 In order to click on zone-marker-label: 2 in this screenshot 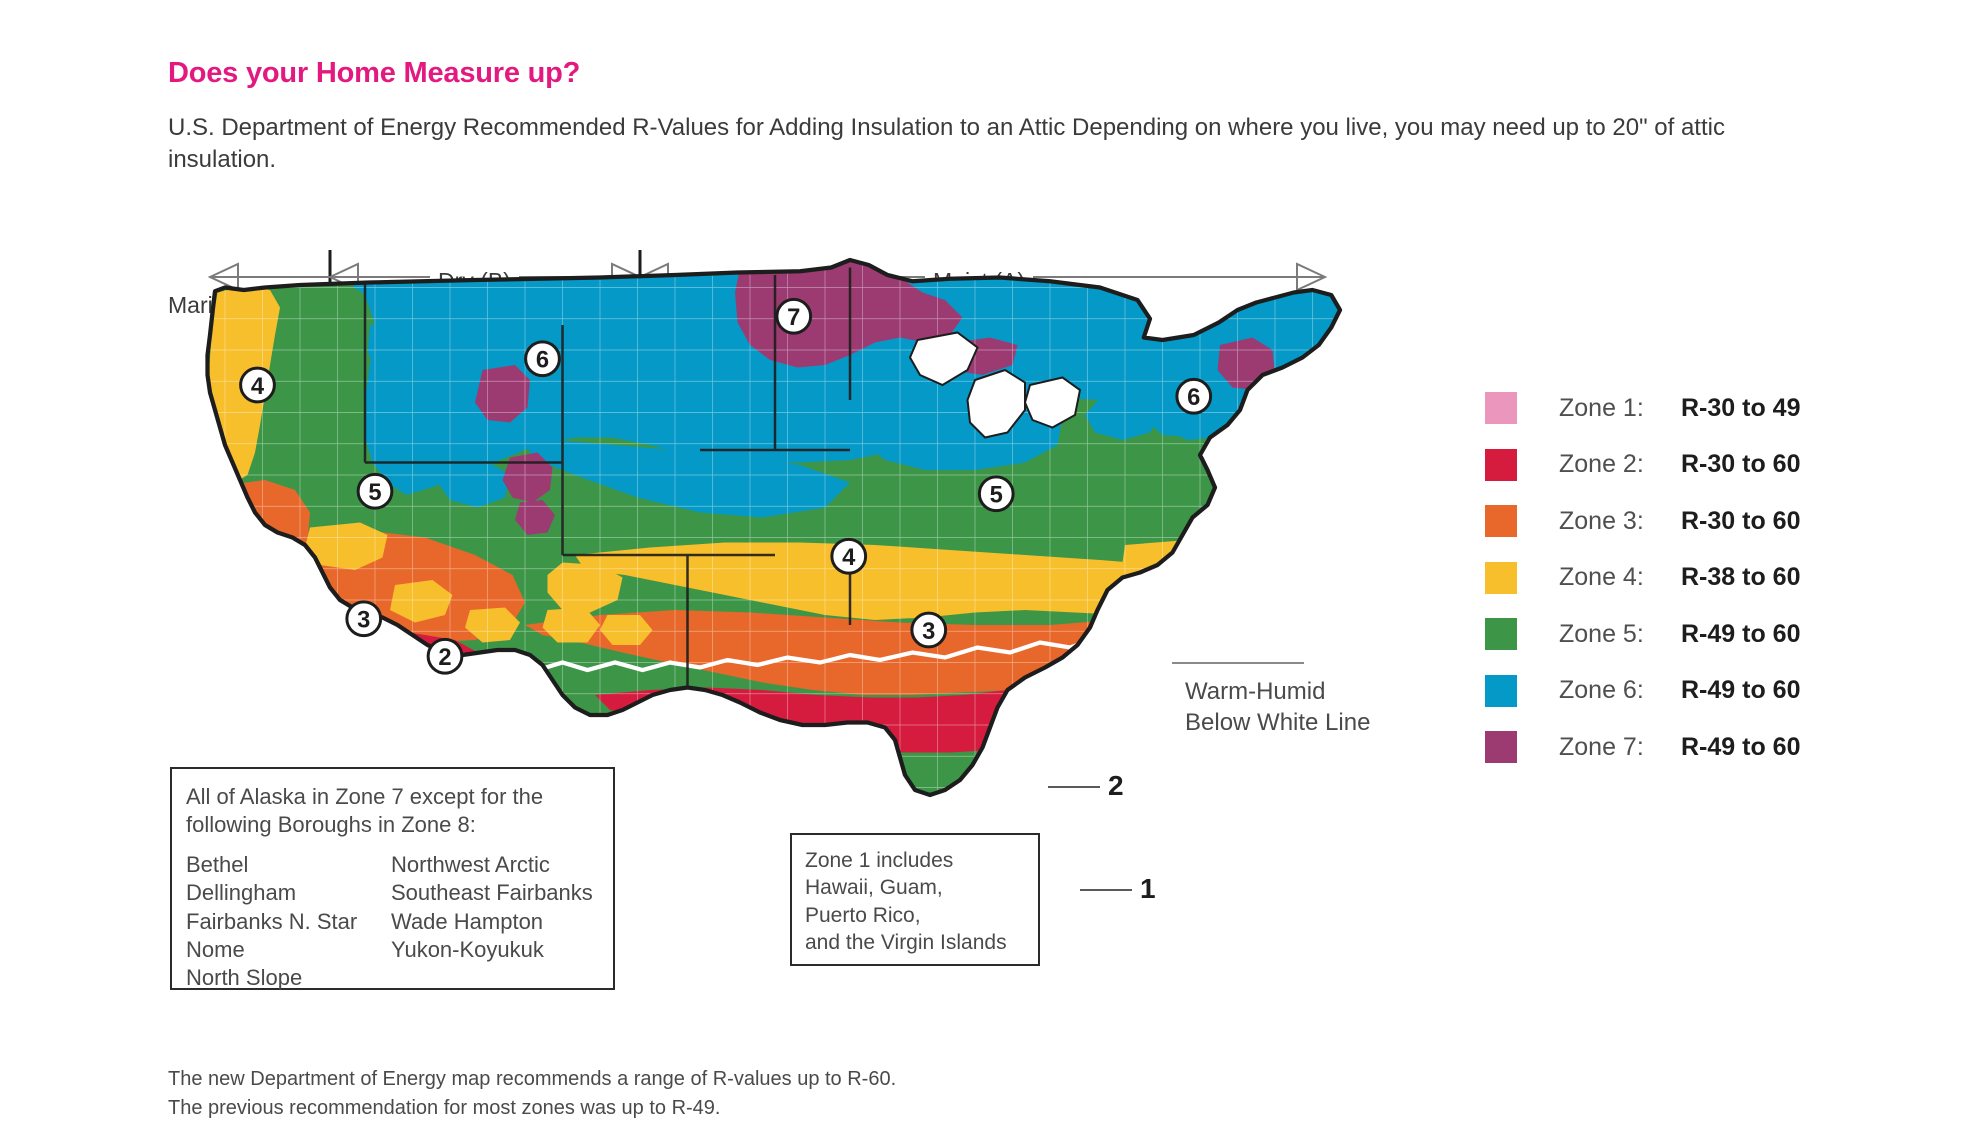, I will do `click(444, 657)`.